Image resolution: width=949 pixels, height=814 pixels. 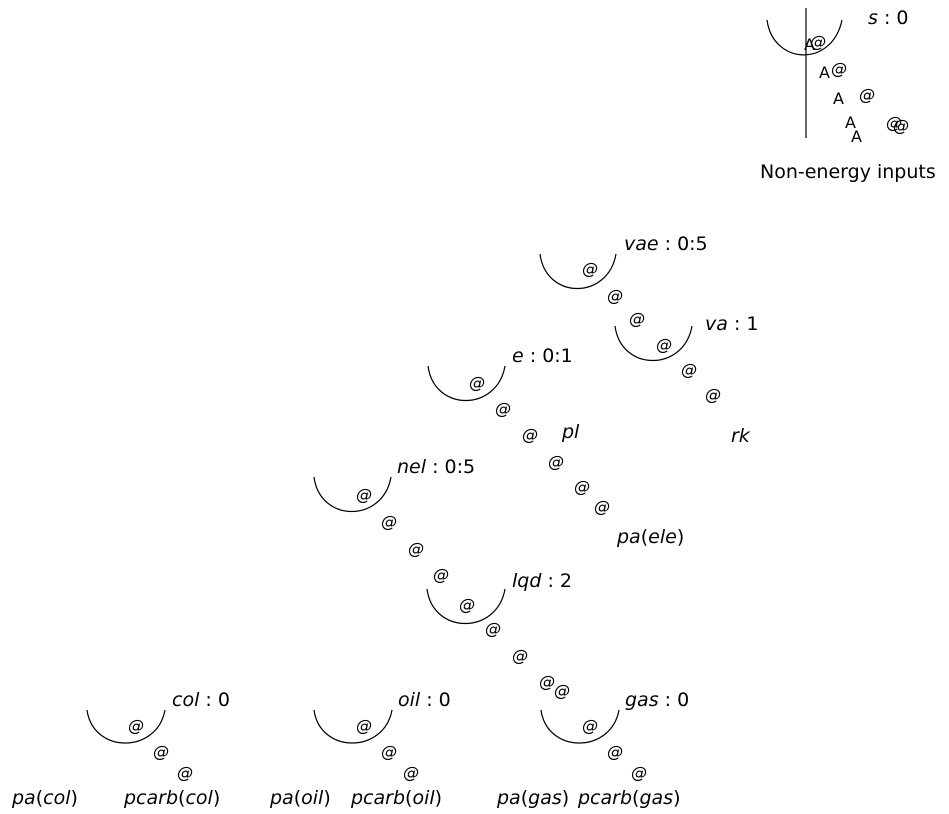 What do you see at coordinates (746, 324) in the screenshot?
I see `node-va-sep: : 1` at bounding box center [746, 324].